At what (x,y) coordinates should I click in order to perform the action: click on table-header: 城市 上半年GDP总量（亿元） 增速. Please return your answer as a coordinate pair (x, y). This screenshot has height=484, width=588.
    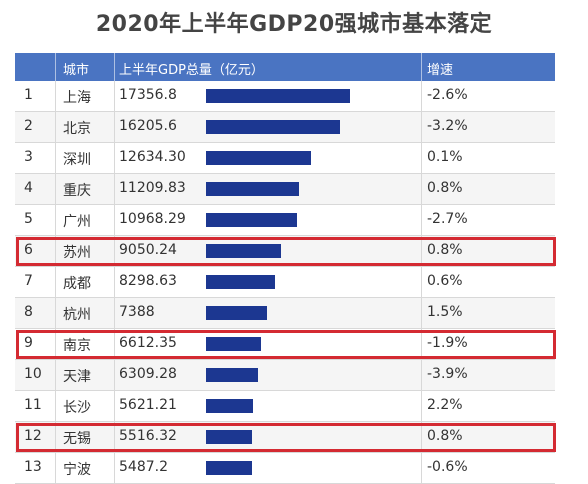
    Looking at the image, I should click on (285, 67).